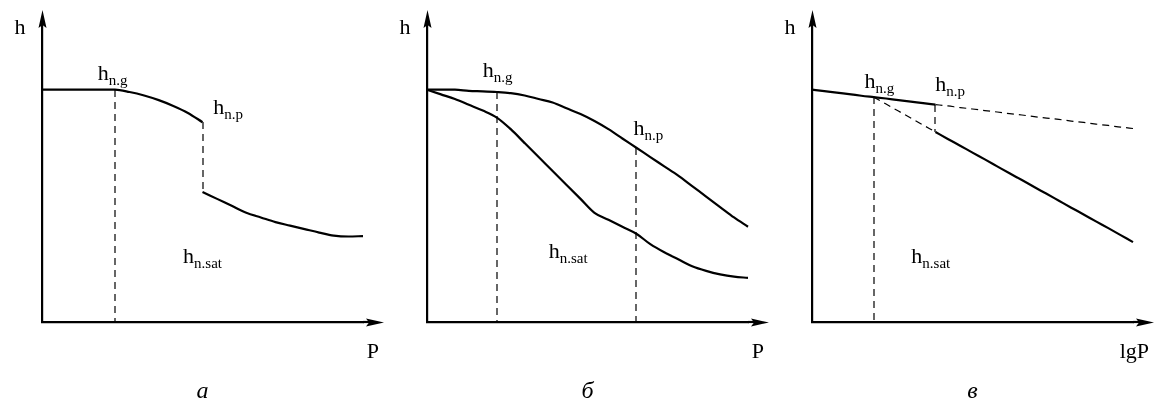 This screenshot has width=1171, height=414. What do you see at coordinates (972, 389) in the screenshot?
I see `text: в` at bounding box center [972, 389].